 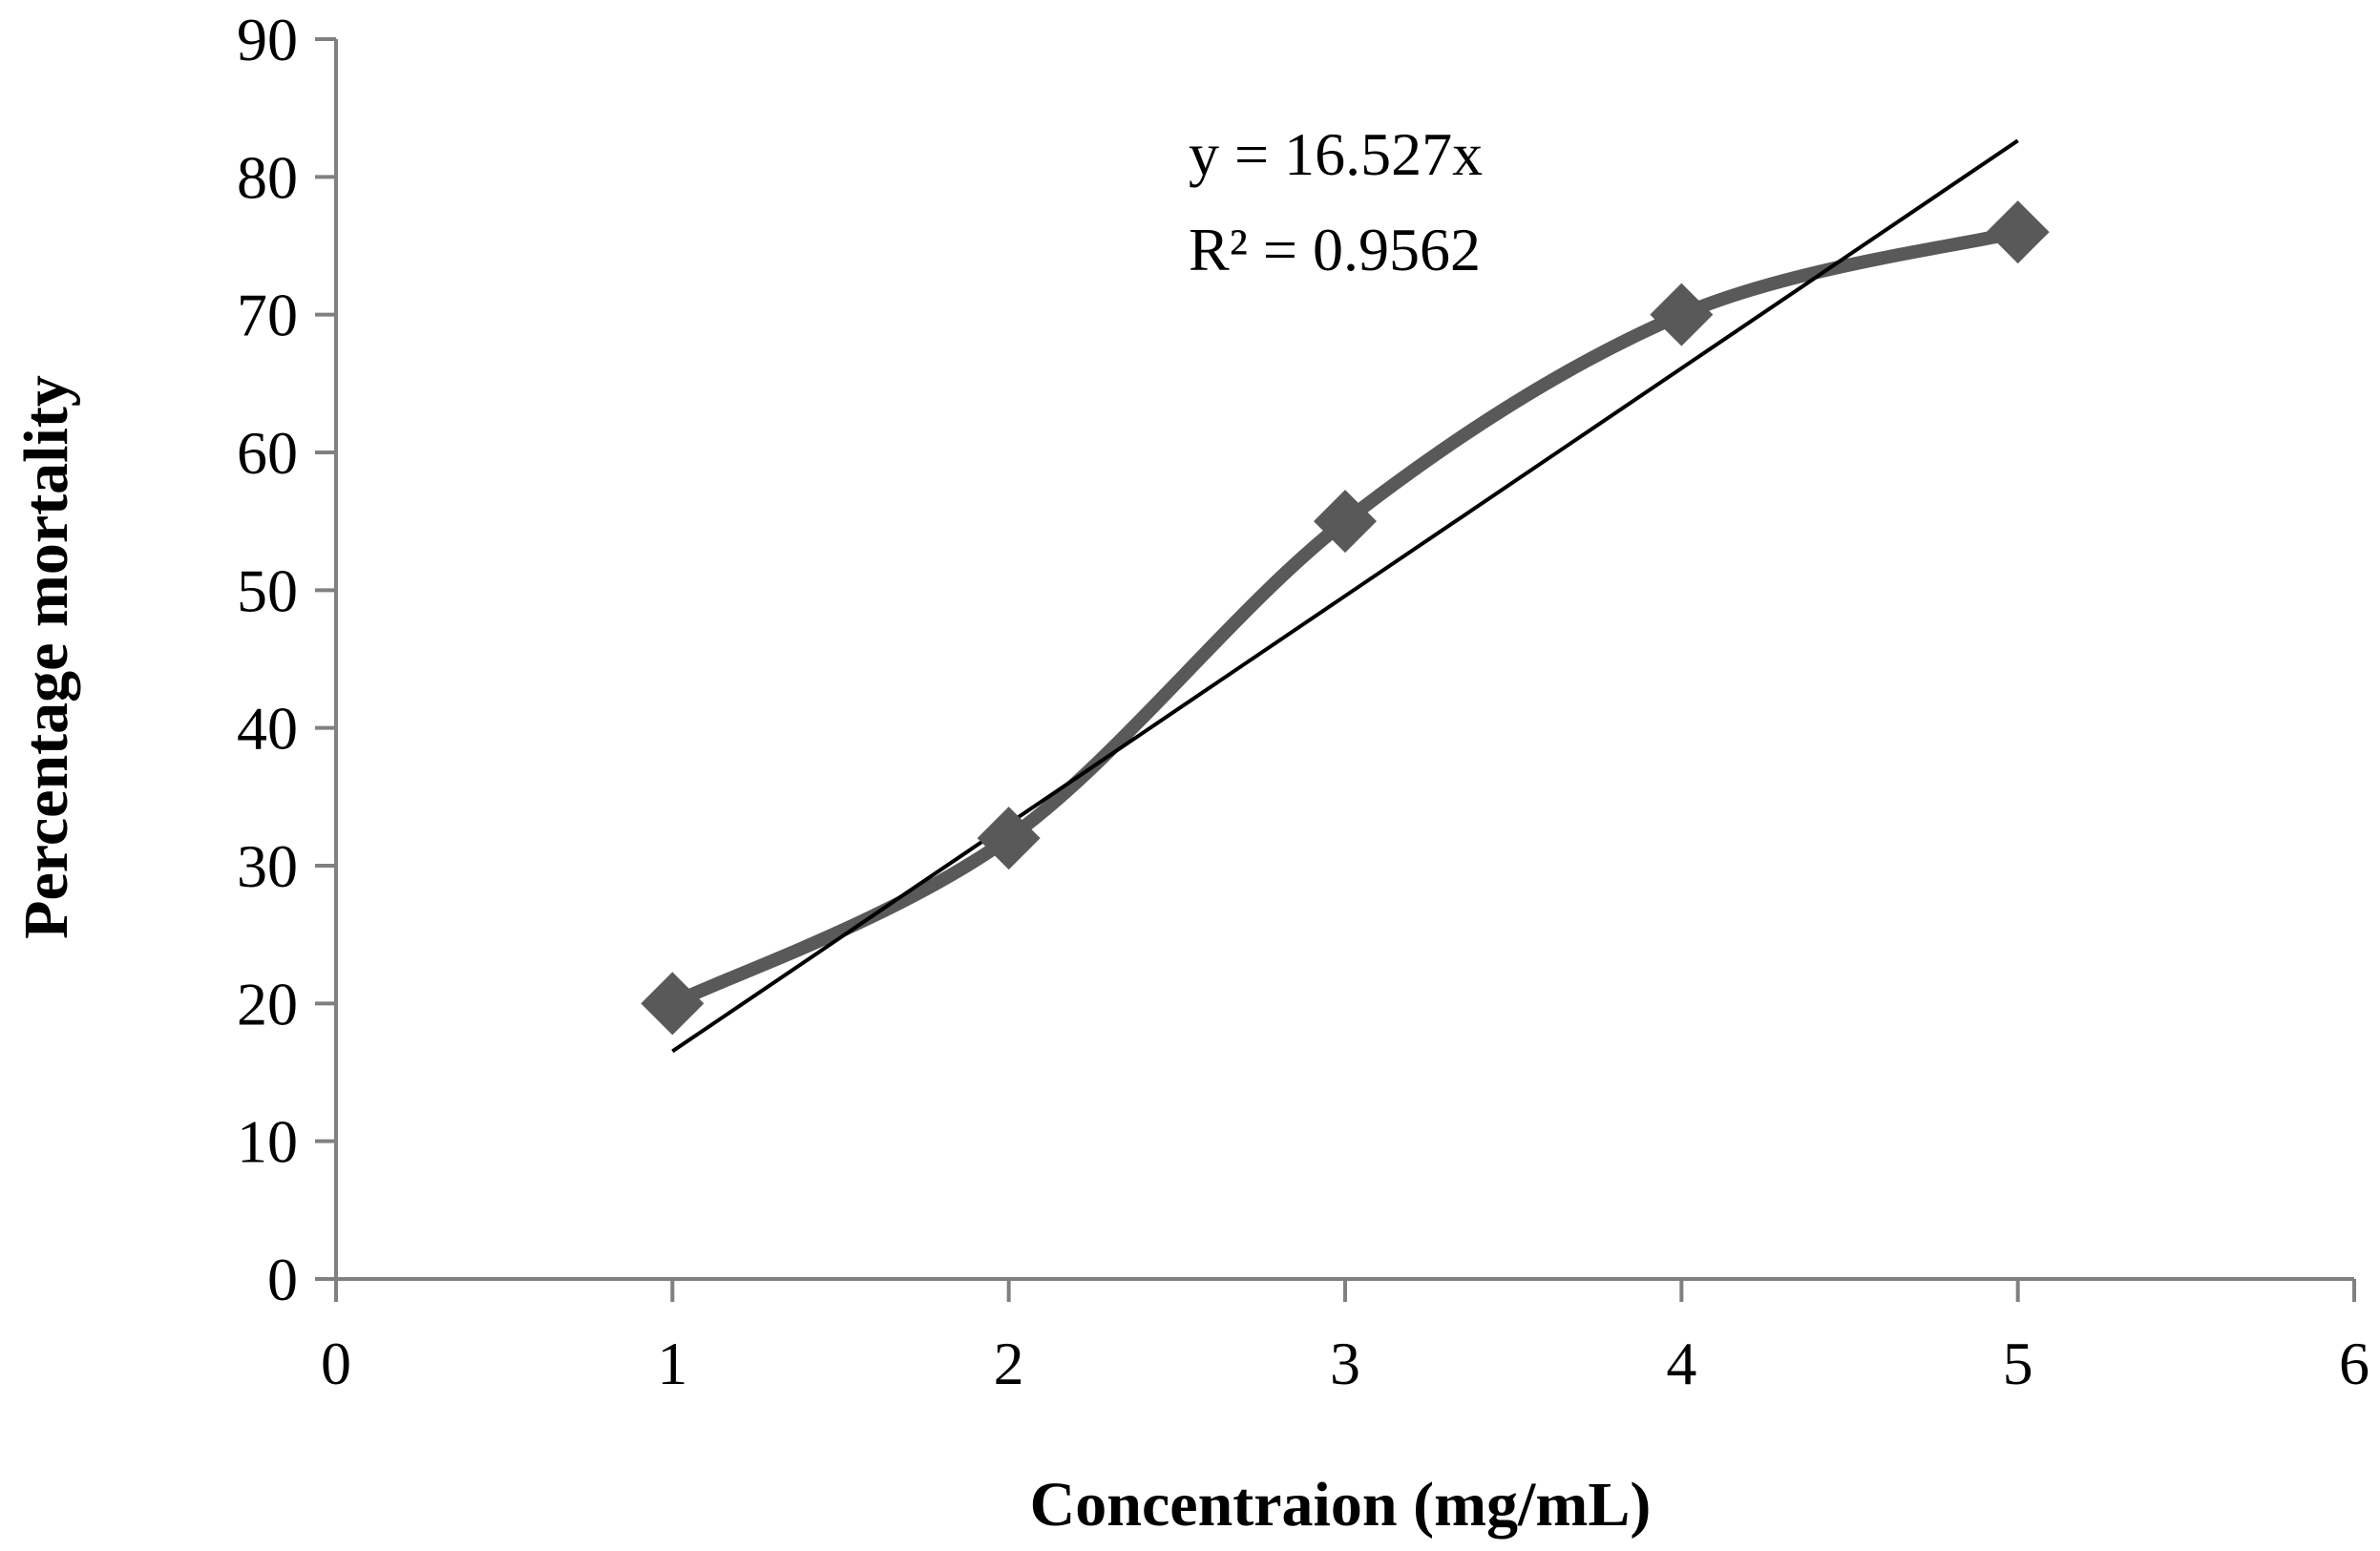 What do you see at coordinates (2354, 1364) in the screenshot?
I see `x-tick-label: 6` at bounding box center [2354, 1364].